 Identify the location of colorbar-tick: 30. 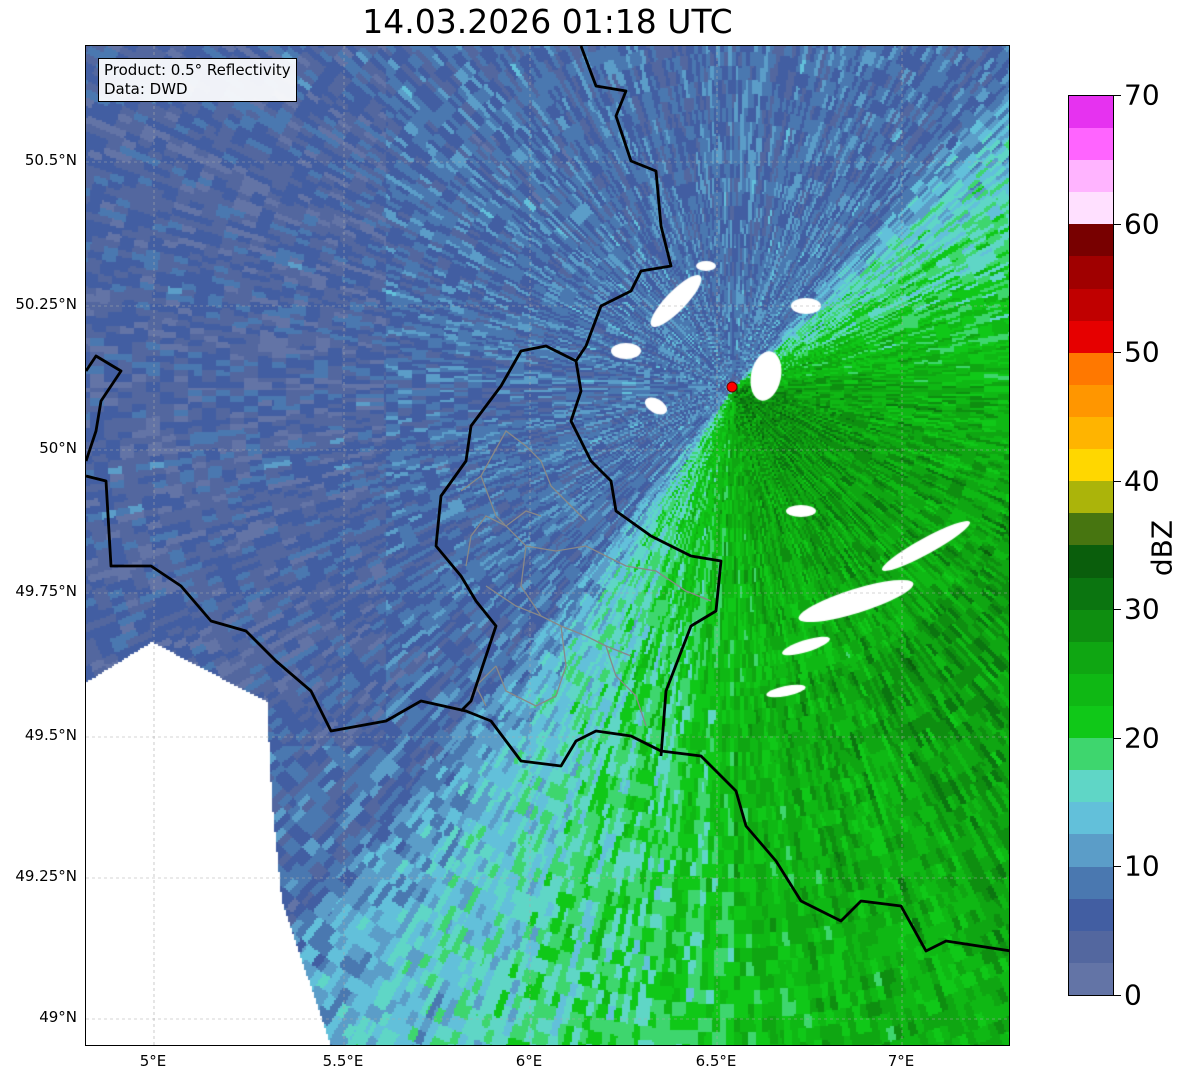
(1142, 609).